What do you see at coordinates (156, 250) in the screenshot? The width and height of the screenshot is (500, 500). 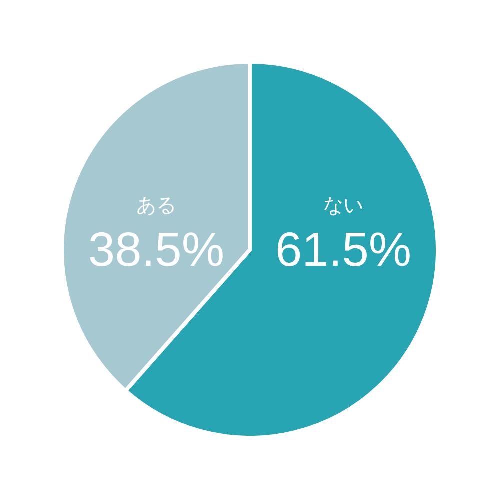 I see `data-label: 38.5%` at bounding box center [156, 250].